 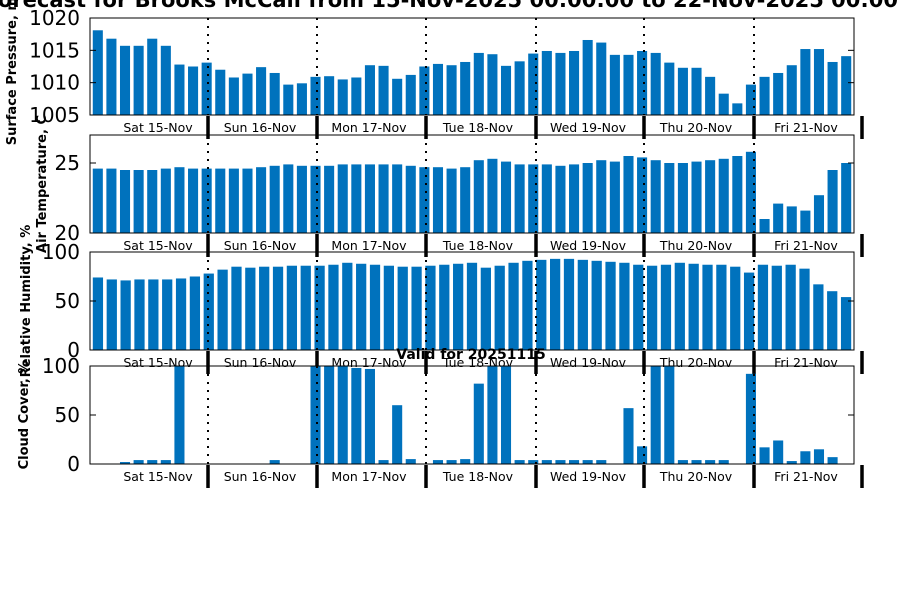 What do you see at coordinates (696, 127) in the screenshot?
I see `x-day-label: Thu 20-Nov` at bounding box center [696, 127].